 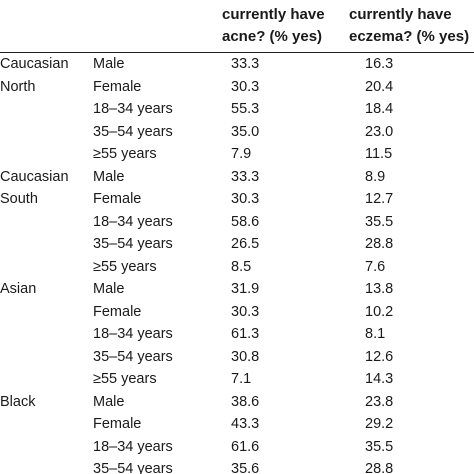 I want to click on acne-value-cell: 61.6, so click(x=245, y=446).